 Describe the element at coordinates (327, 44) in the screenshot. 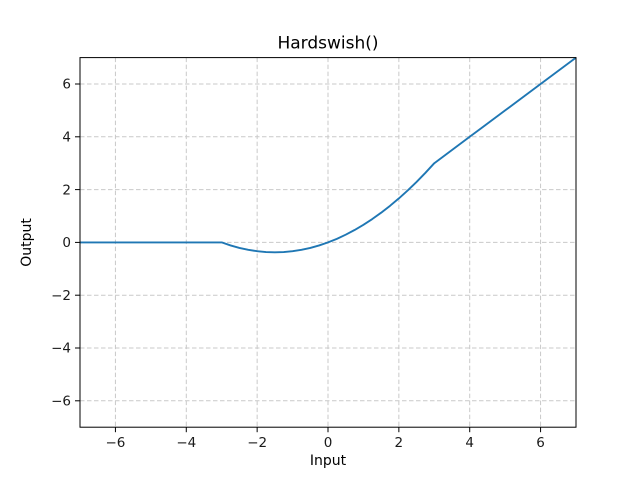

I see `chart-title: Hardswish()` at that location.